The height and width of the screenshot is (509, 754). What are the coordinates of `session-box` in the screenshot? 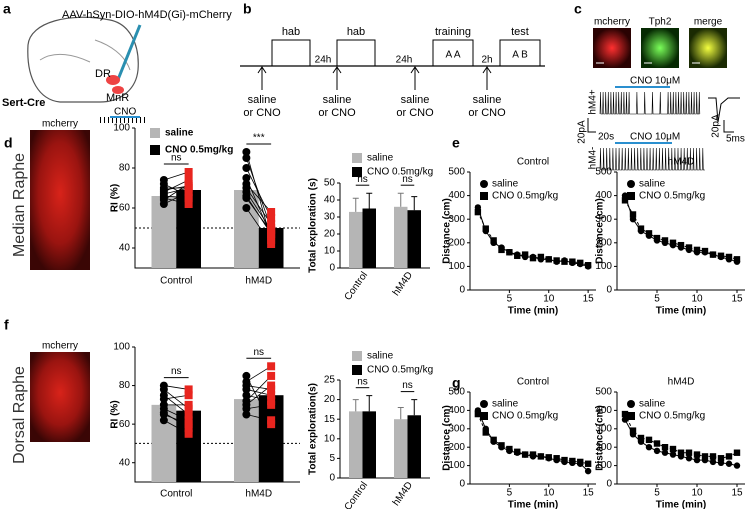 It's located at (356, 53).